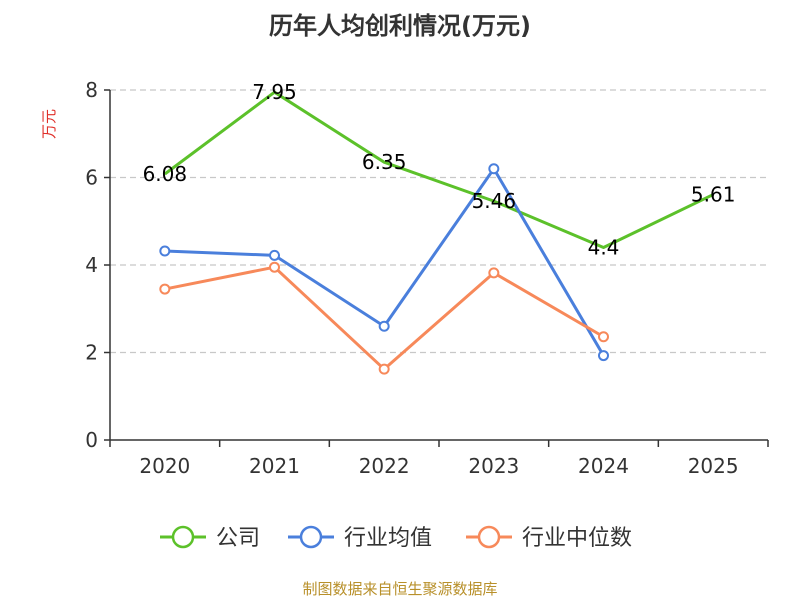  I want to click on y-tick-label: 6, so click(91, 178).